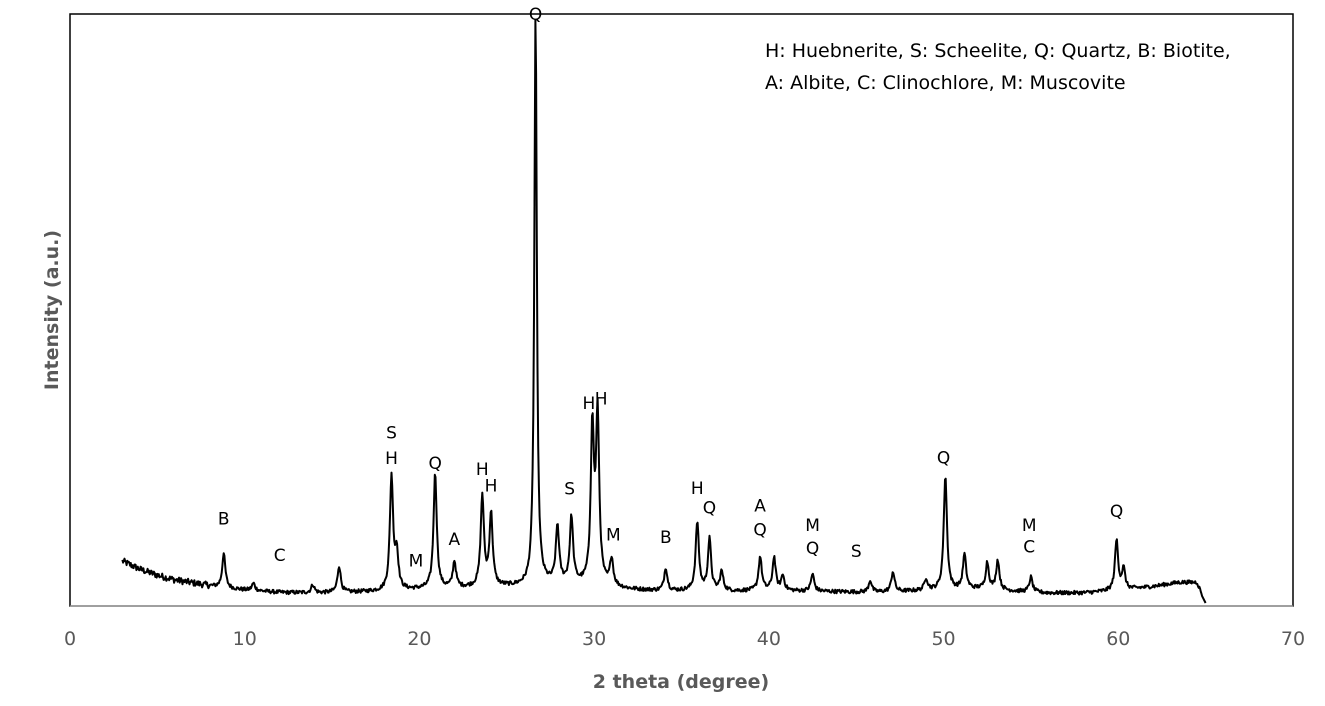  Describe the element at coordinates (1293, 639) in the screenshot. I see `x-tick-label: 70` at that location.